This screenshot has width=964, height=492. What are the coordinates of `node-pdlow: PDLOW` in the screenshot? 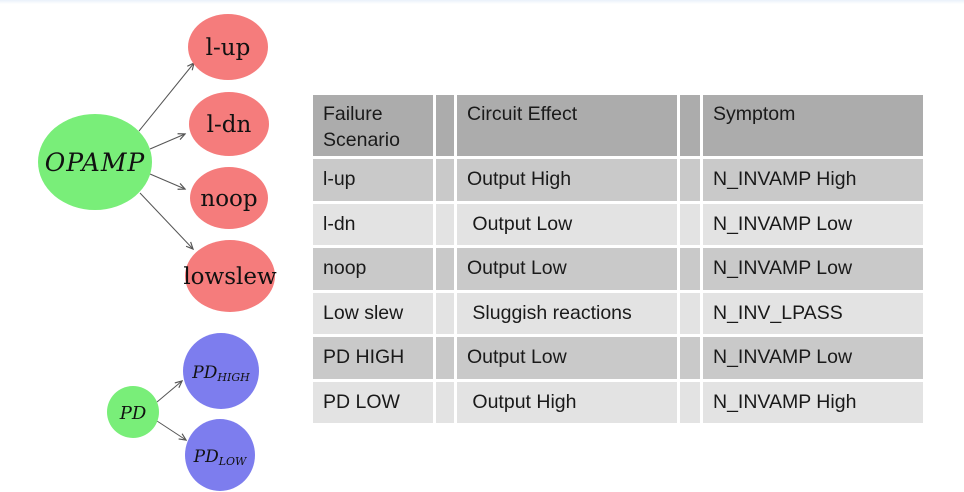 It's located at (220, 455).